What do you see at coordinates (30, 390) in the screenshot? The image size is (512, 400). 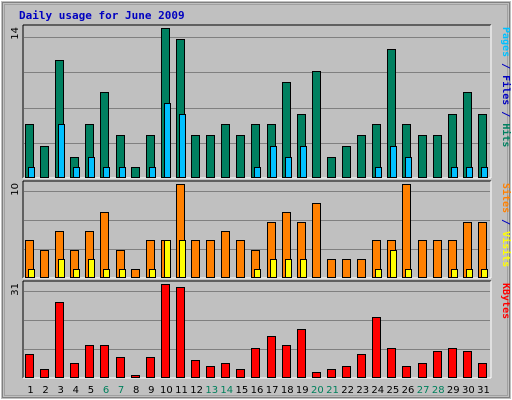 I see `x-tick-label-day-1: 1` at bounding box center [30, 390].